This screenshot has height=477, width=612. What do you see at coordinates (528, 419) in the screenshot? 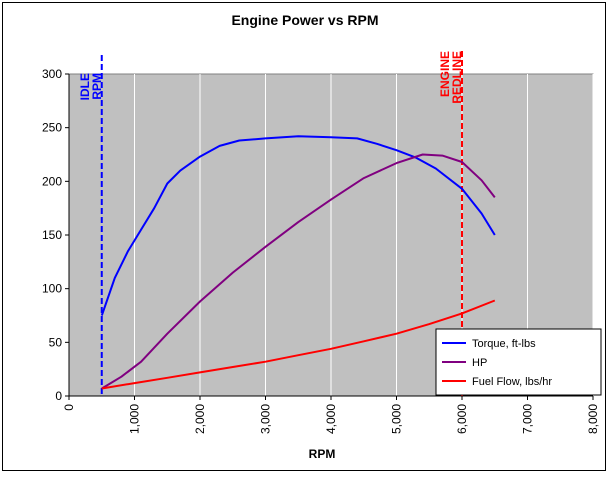
I see `x-tick-label: 7,000` at bounding box center [528, 419].